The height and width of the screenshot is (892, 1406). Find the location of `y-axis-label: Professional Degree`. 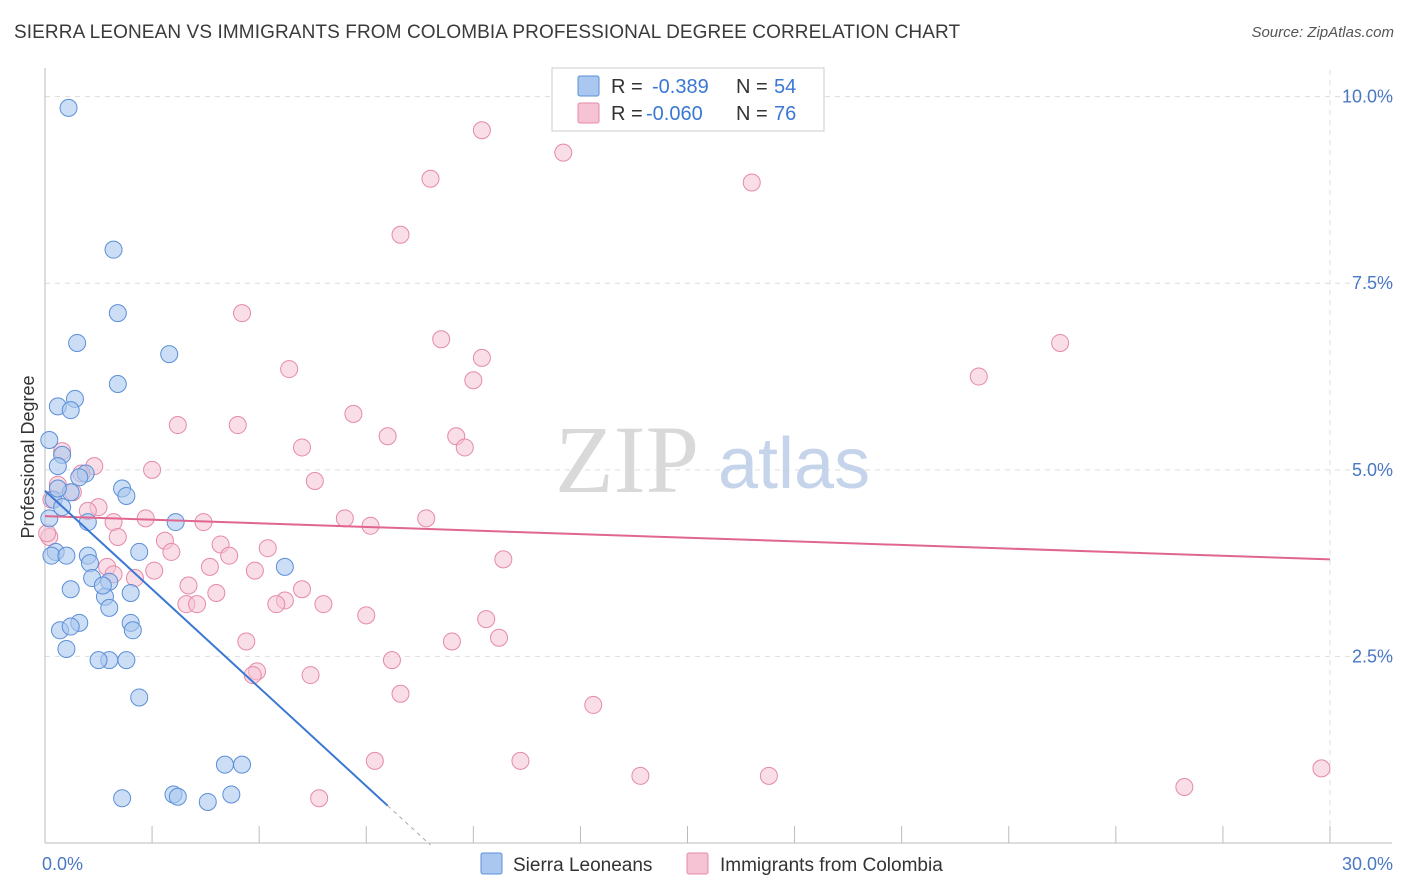

y-axis-label: Professional Degree is located at coordinates (28, 456).